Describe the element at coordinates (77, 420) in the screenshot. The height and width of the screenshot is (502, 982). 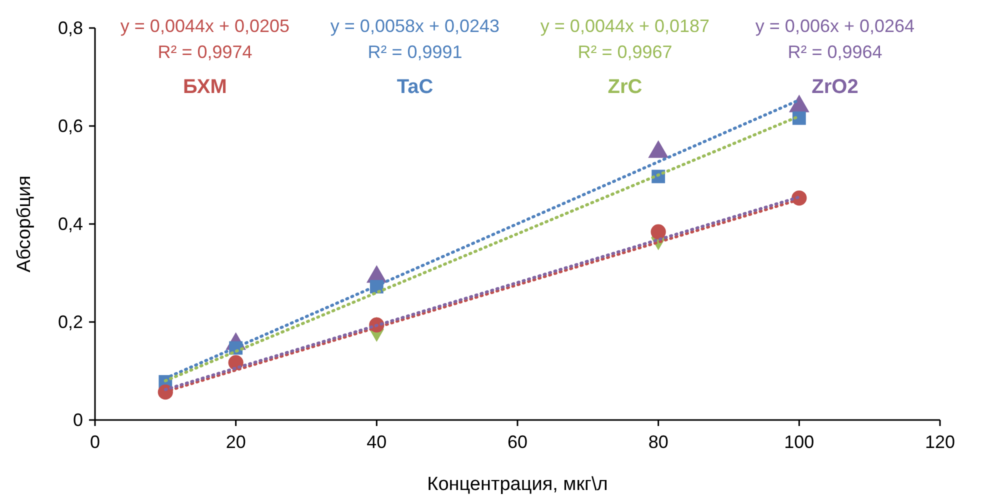
I see `y-tick-label: 0` at that location.